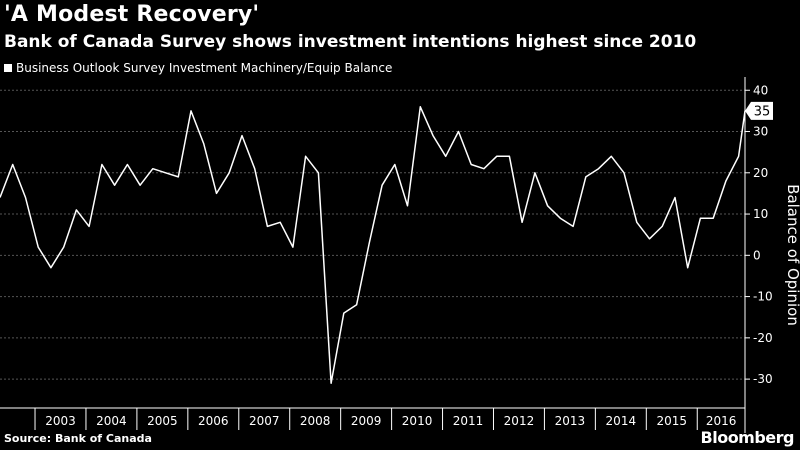  I want to click on x-tick-label: 2007, so click(264, 421).